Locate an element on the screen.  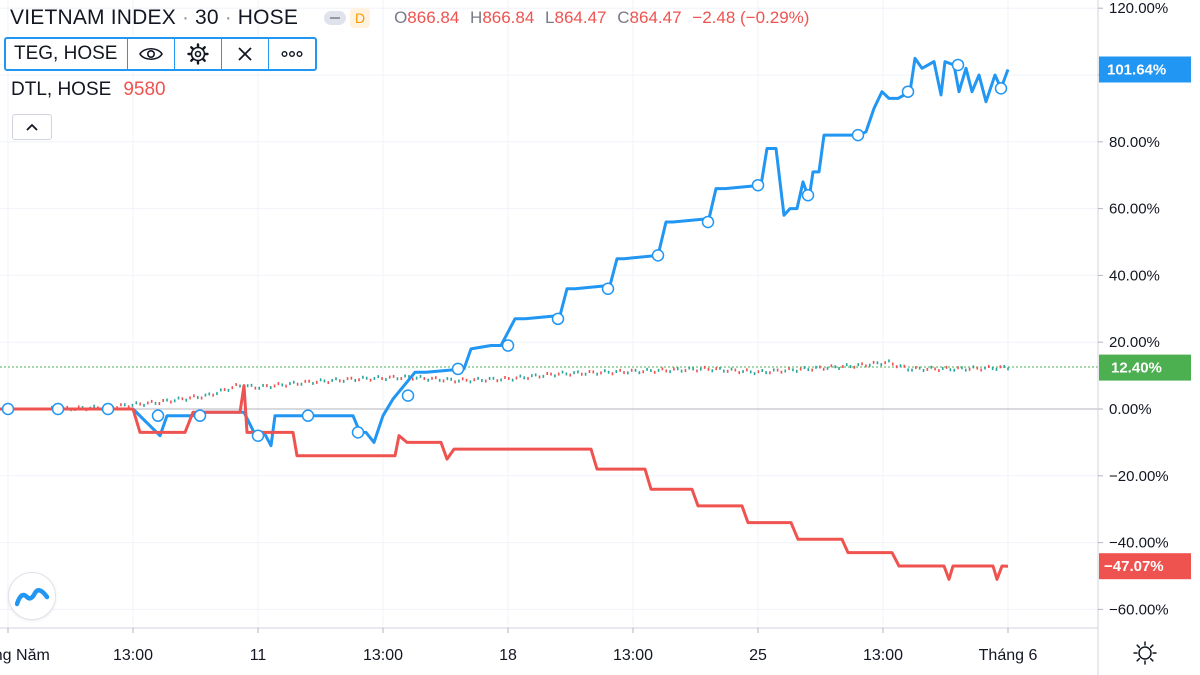
eye-icon is located at coordinates (151, 54).